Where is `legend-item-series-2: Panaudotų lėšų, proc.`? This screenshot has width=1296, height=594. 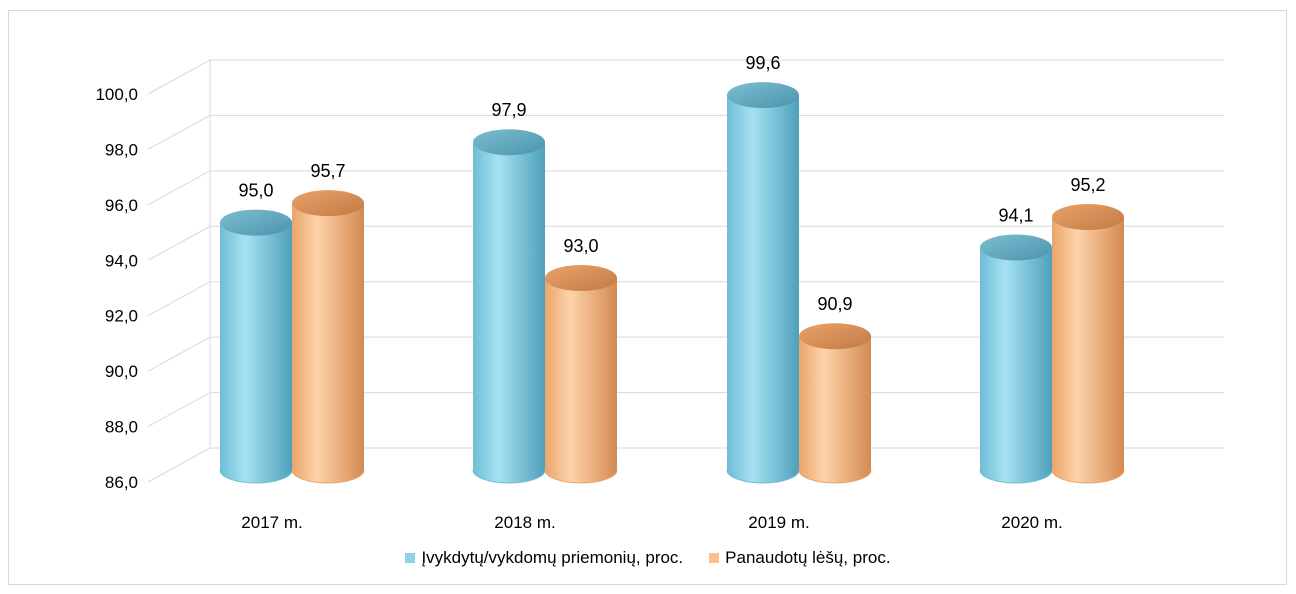 legend-item-series-2: Panaudotų lėšų, proc. is located at coordinates (800, 558).